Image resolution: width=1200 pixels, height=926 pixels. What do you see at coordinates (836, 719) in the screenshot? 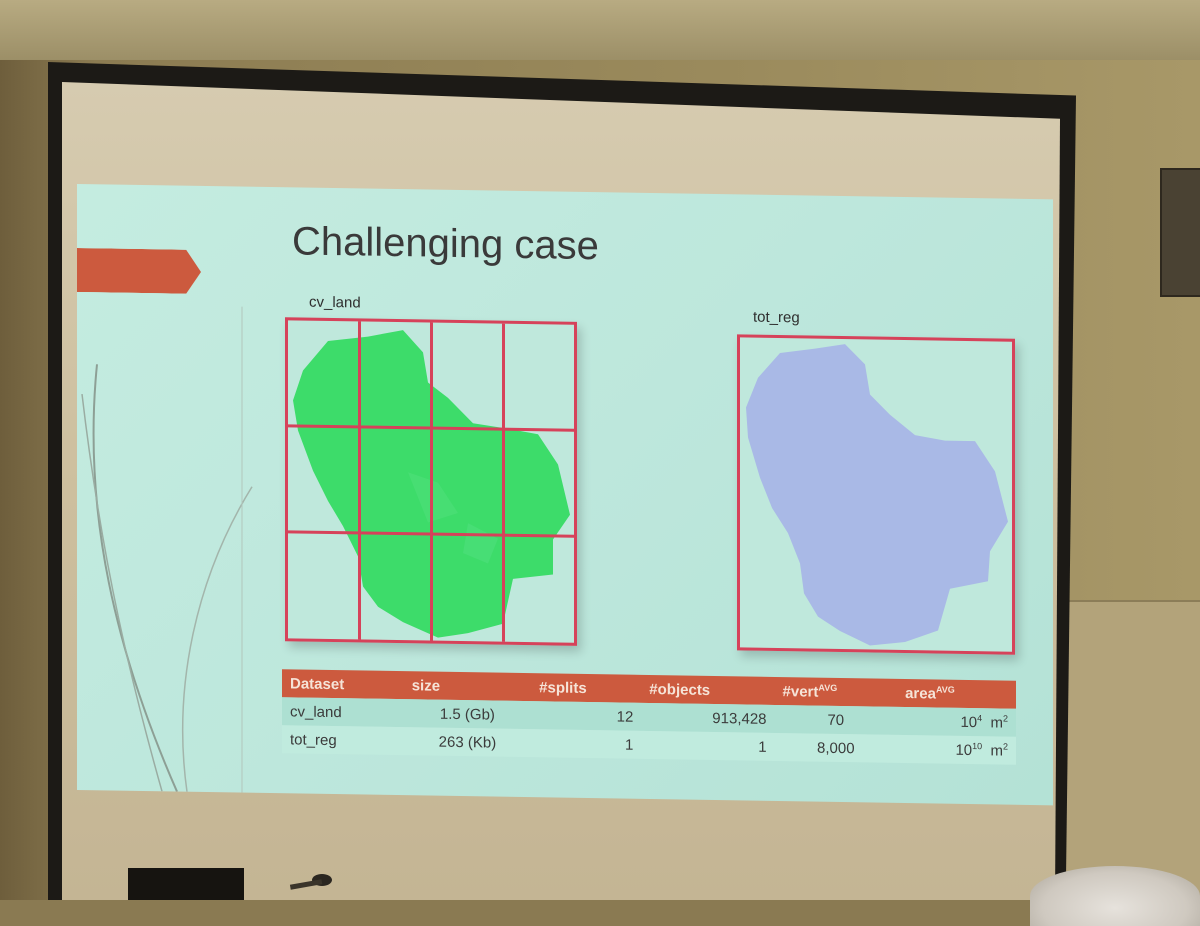
I see `cell-vert: 70` at bounding box center [836, 719].